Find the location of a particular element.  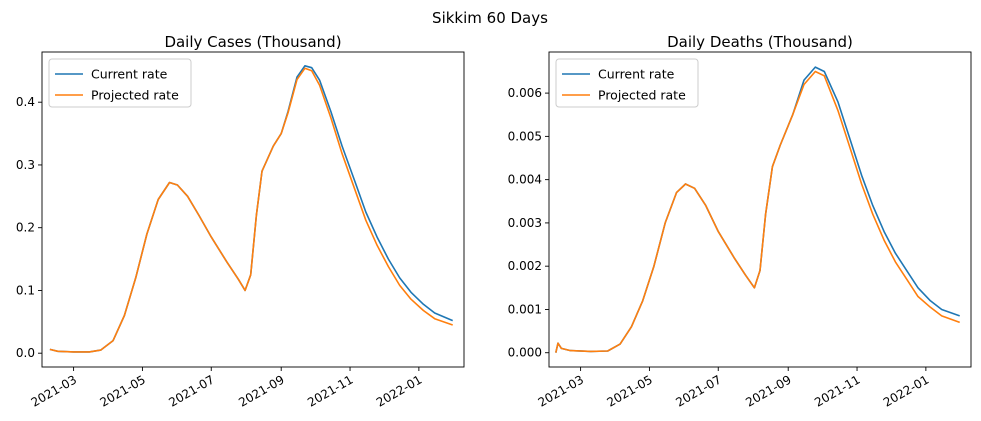

y-tick-label: 0.0 is located at coordinates (25, 353).